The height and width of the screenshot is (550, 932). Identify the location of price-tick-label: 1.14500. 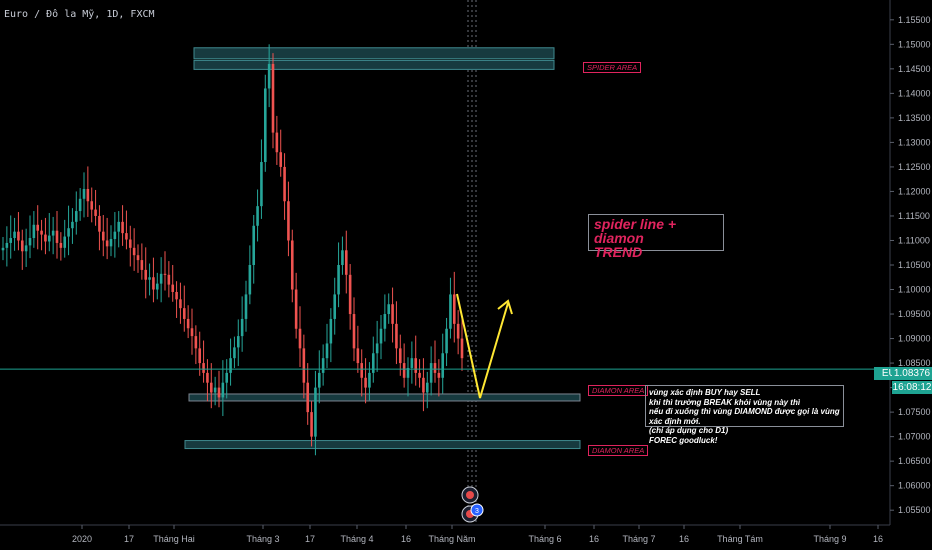
(914, 69).